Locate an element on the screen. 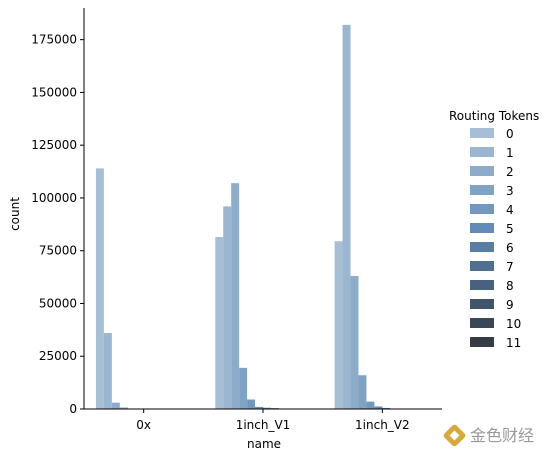 The width and height of the screenshot is (554, 459). y-tick-label: 175000 is located at coordinates (54, 40).